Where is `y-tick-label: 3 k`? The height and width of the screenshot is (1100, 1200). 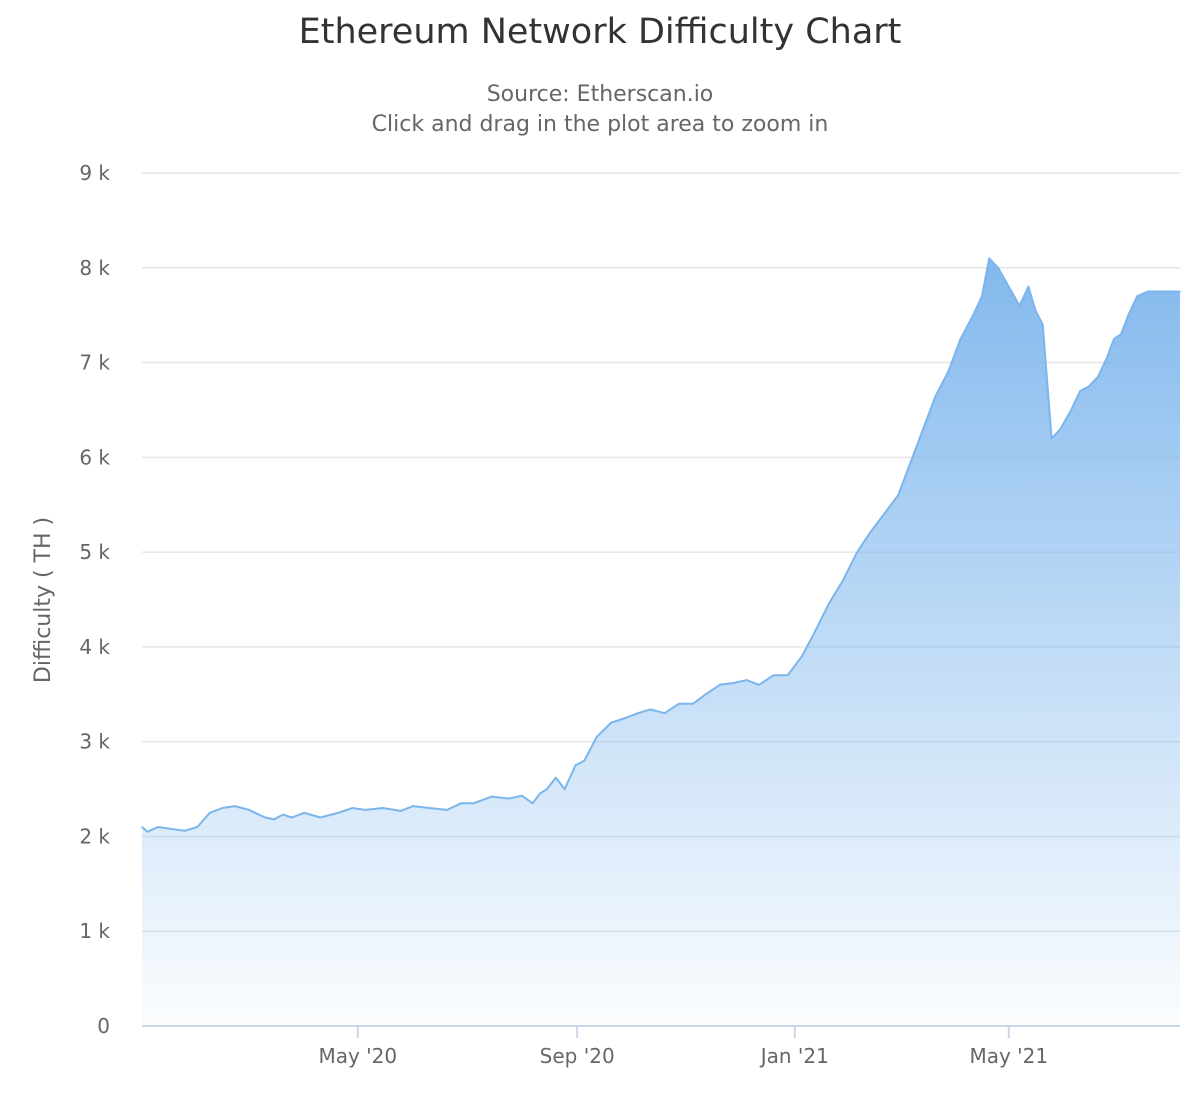
y-tick-label: 3 k is located at coordinates (94, 742).